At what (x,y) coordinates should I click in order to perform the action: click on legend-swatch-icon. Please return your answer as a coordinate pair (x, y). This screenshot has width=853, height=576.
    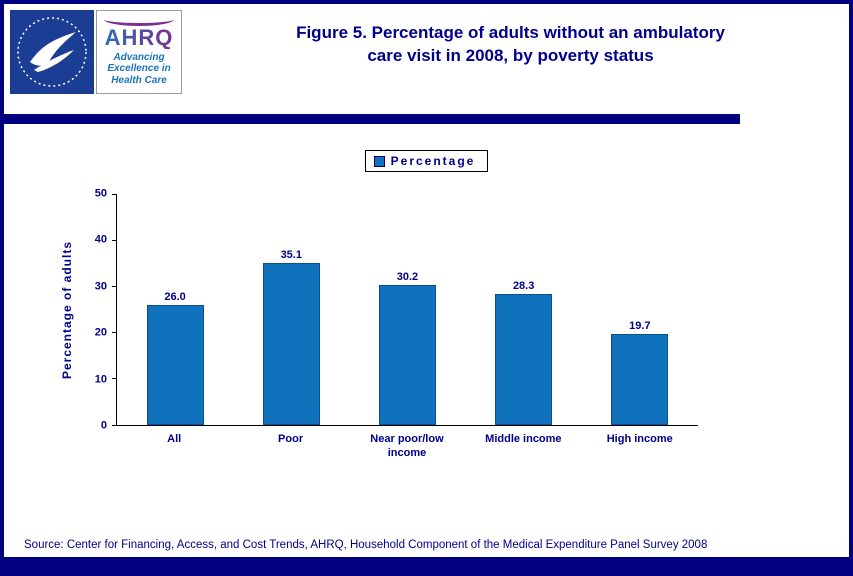
    Looking at the image, I should click on (379, 161).